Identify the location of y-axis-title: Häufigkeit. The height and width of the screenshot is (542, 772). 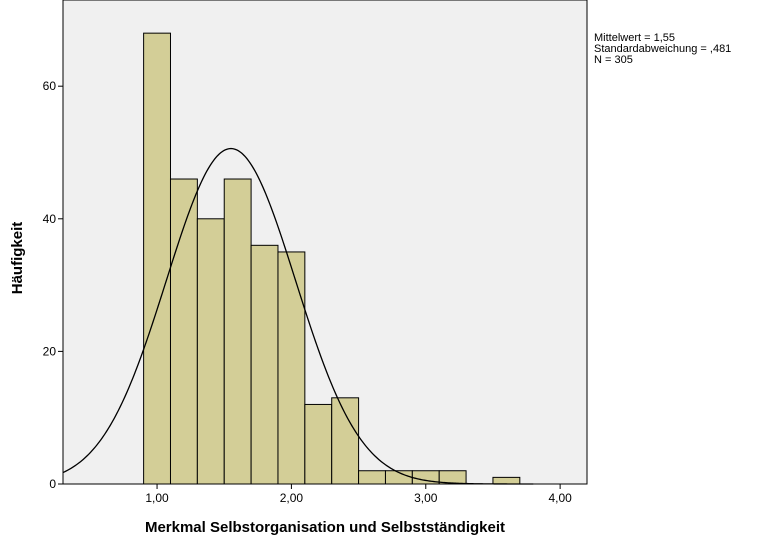
(17, 258).